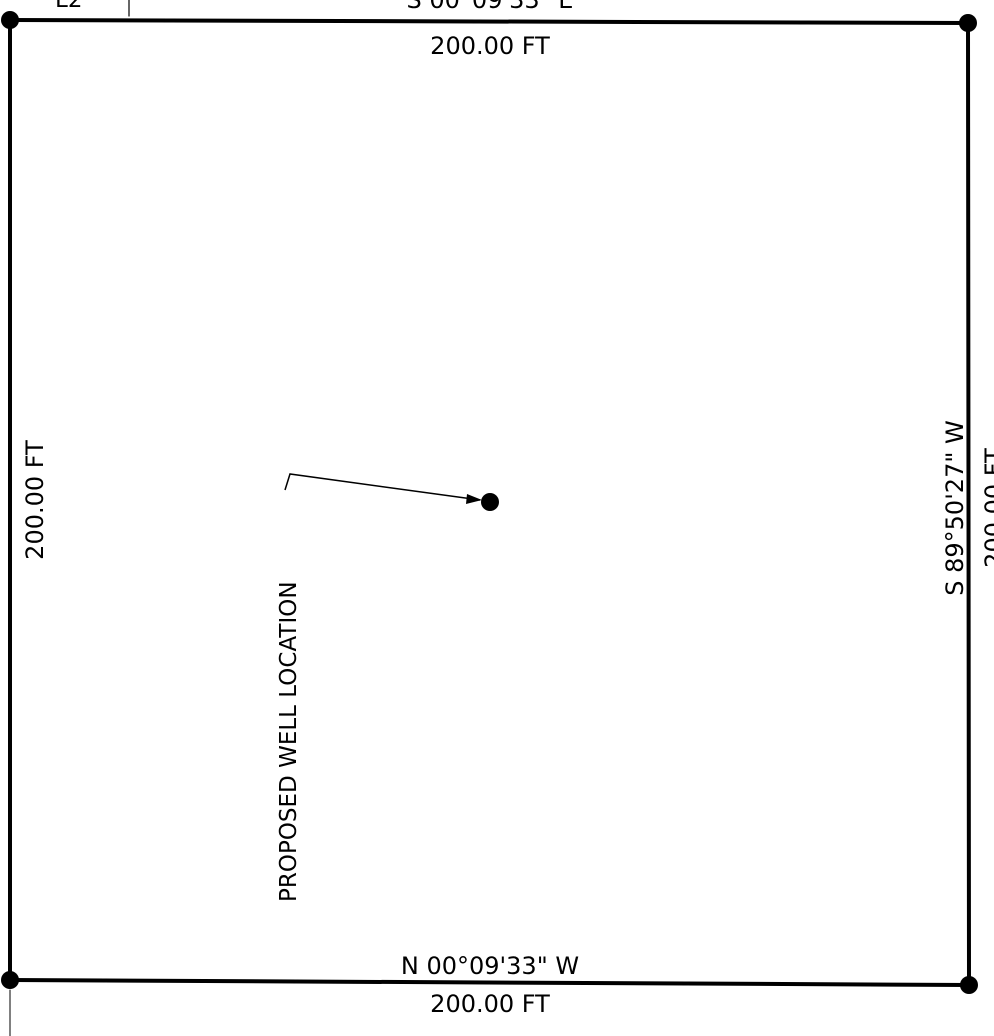  Describe the element at coordinates (968, 504) in the screenshot. I see `right-boundary-line` at that location.